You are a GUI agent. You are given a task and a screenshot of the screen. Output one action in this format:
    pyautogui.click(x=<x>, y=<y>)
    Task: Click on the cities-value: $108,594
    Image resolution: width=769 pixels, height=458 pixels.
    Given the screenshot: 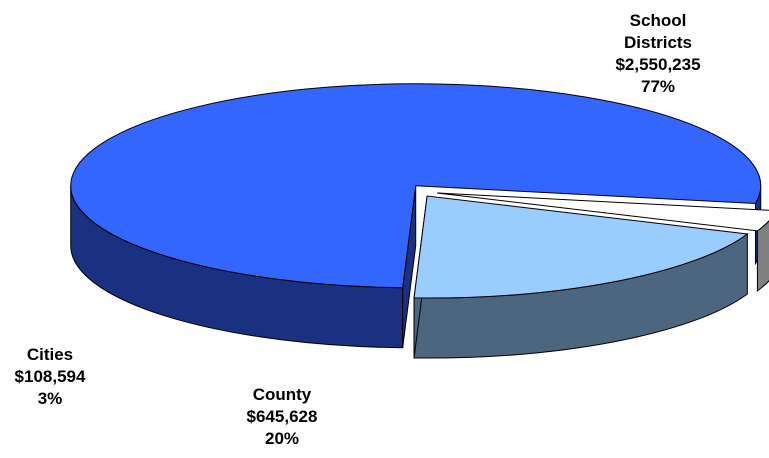 What is the action you would take?
    pyautogui.click(x=50, y=376)
    